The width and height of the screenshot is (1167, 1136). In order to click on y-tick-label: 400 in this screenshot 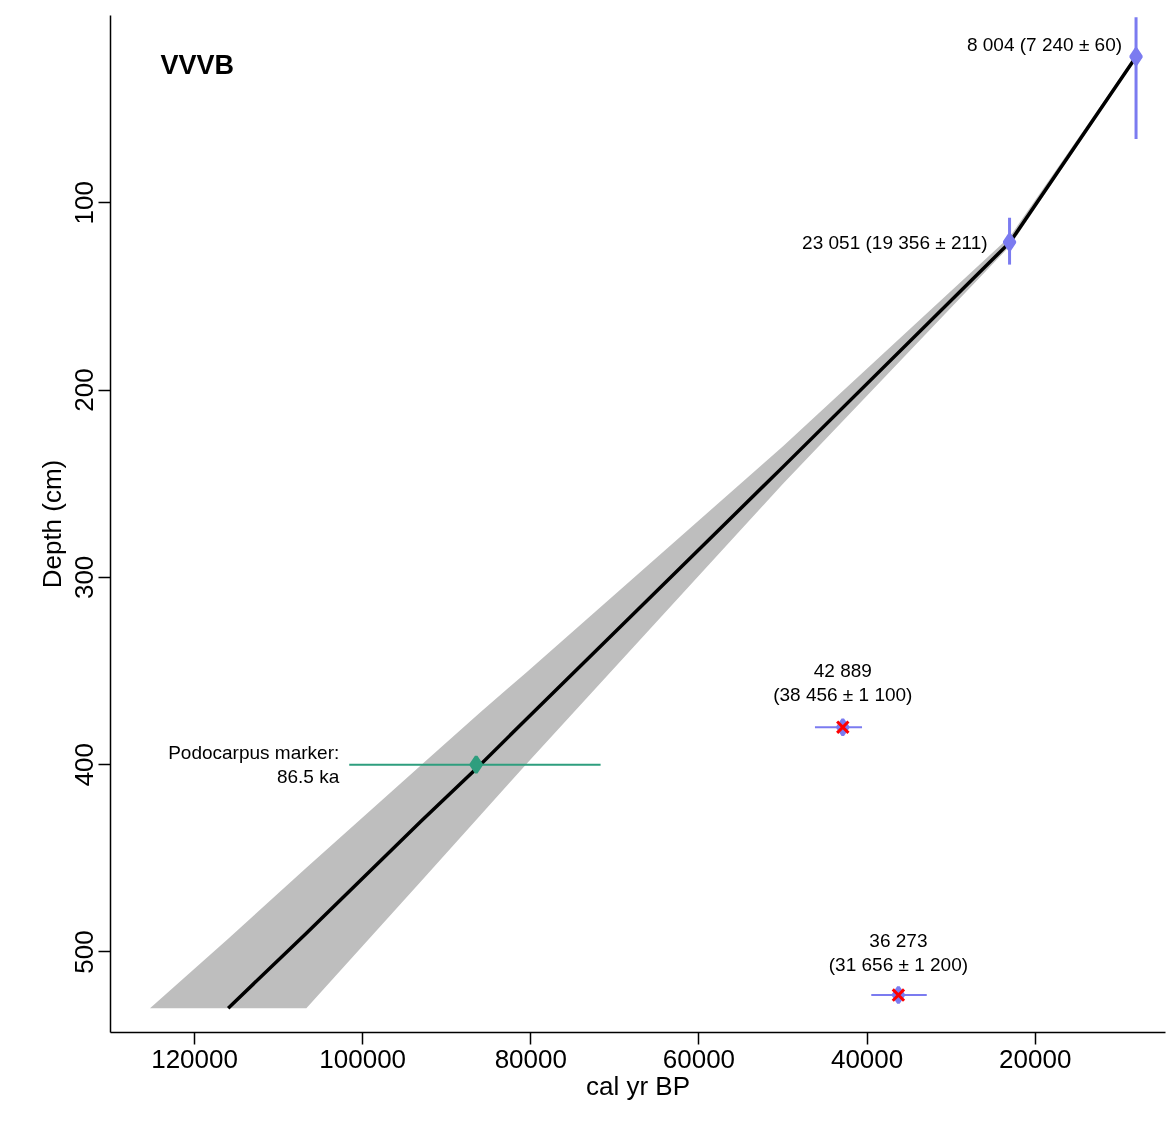, I will do `click(84, 764)`.